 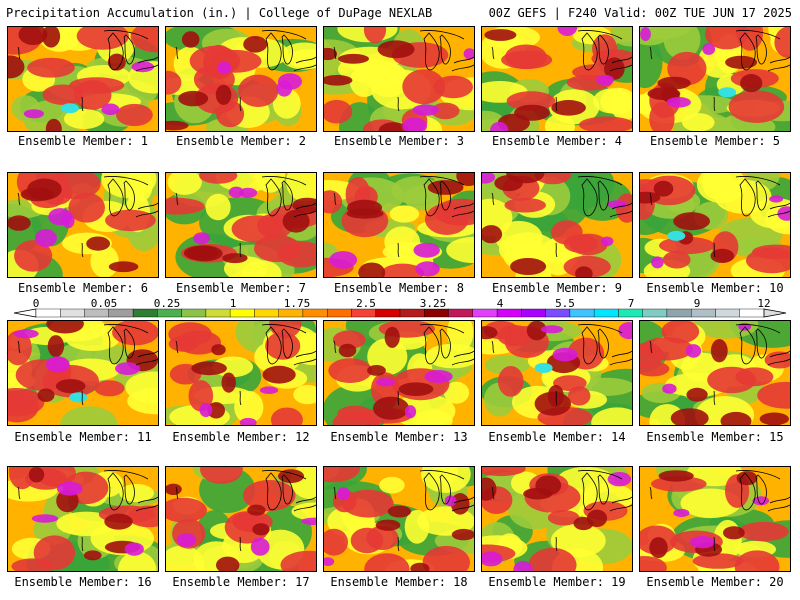 I want to click on panel-label: Ensemble Member: 1, so click(x=83, y=141).